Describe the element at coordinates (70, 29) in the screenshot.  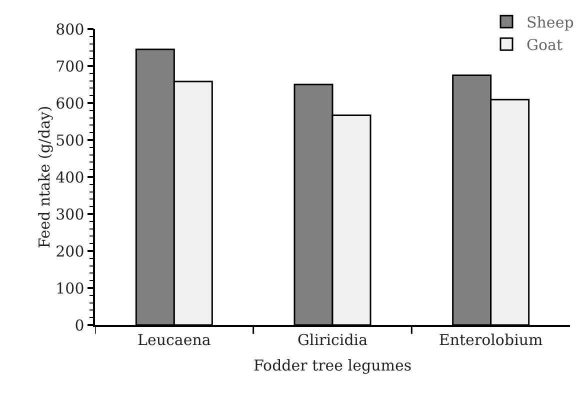
I see `y-tick-label: 800` at that location.